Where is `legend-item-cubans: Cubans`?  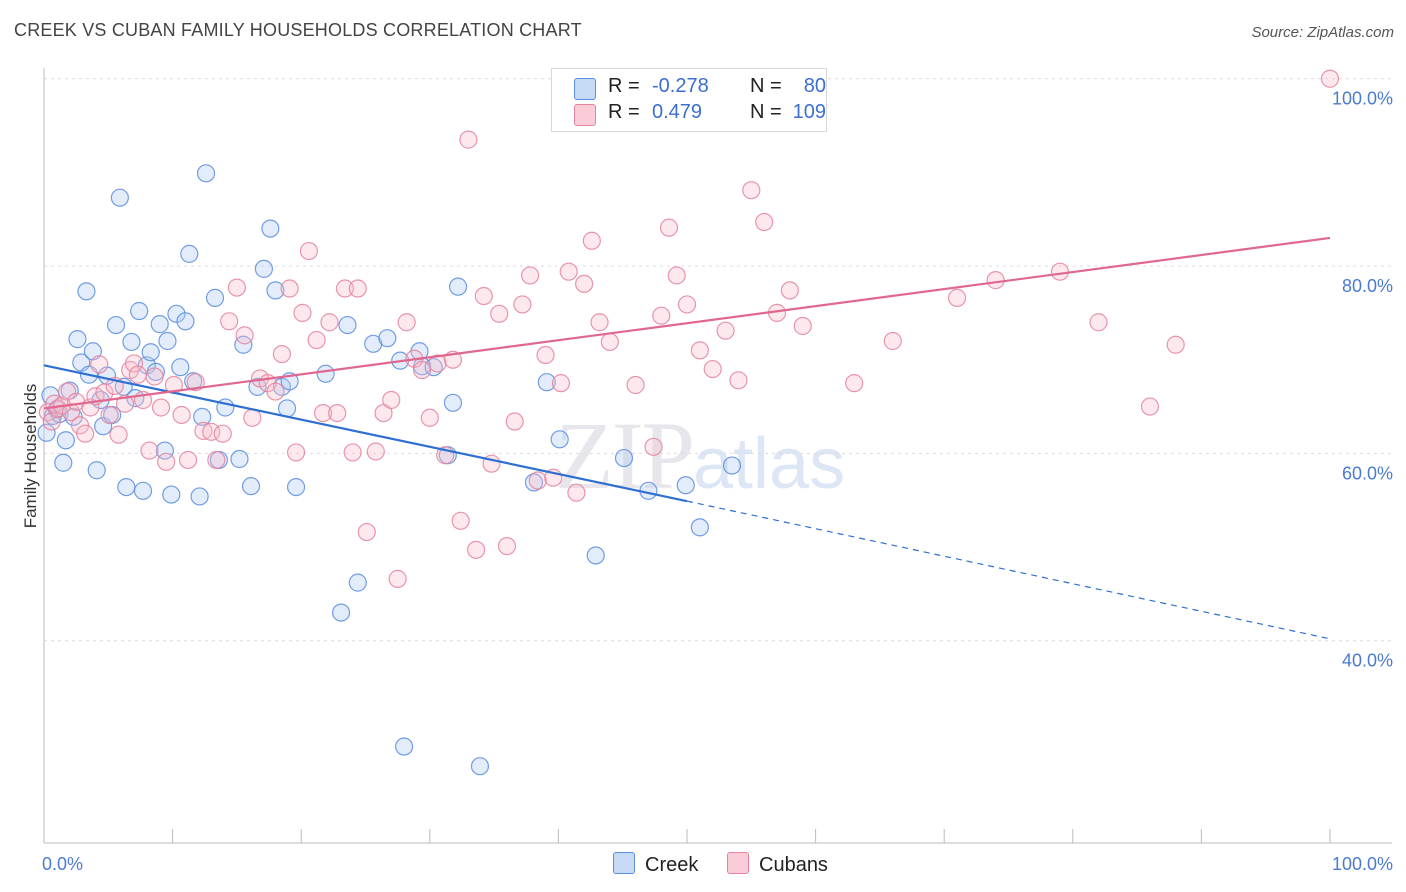
legend-item-cubans: Cubans is located at coordinates (777, 864).